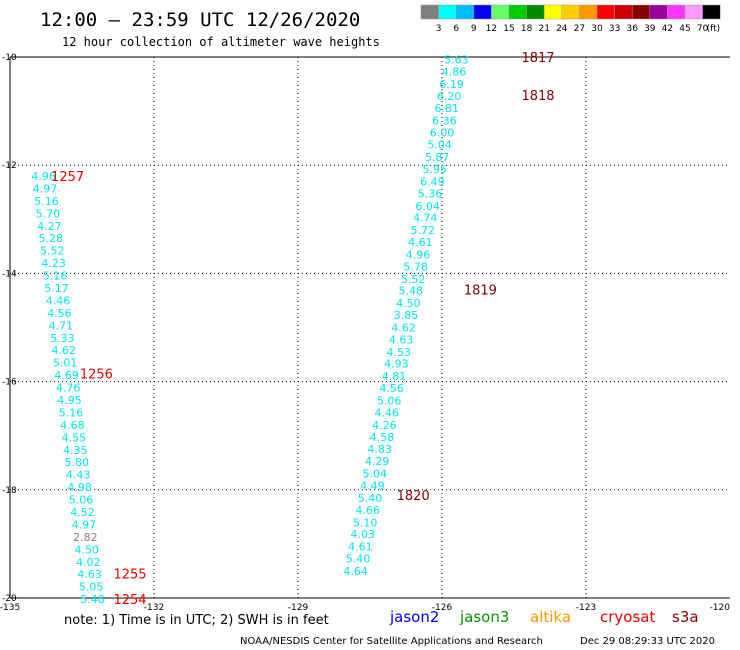  What do you see at coordinates (454, 72) in the screenshot?
I see `swh-value: 4.86` at bounding box center [454, 72].